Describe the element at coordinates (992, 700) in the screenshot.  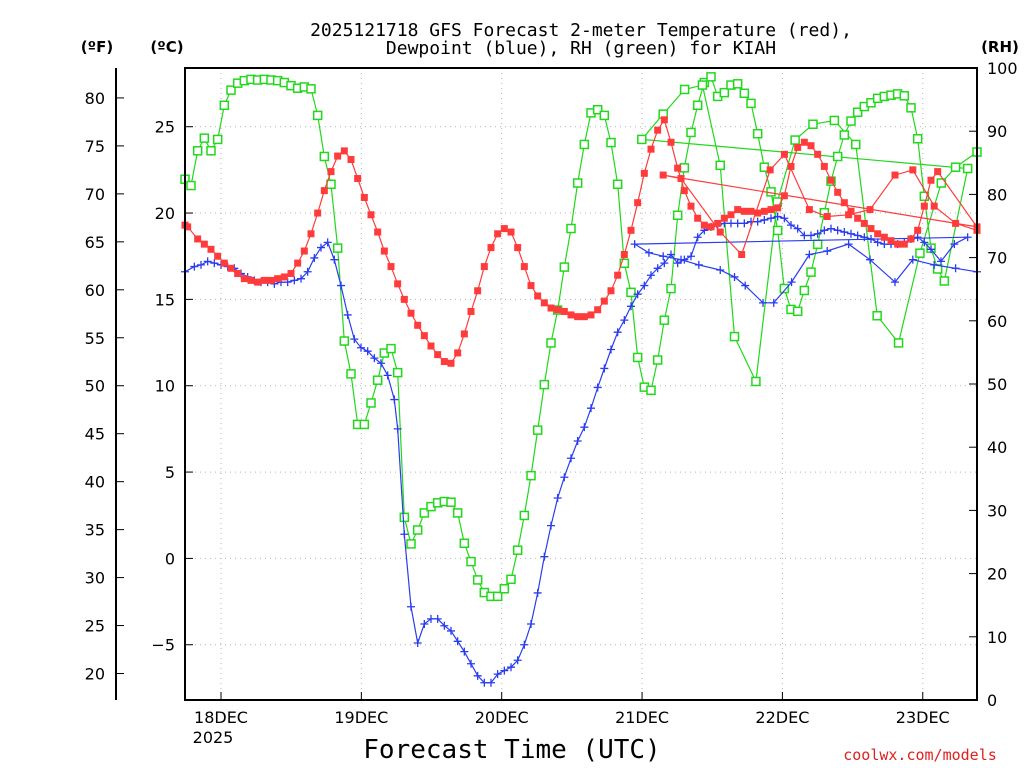
I see `rh-tick-label: 0` at that location.